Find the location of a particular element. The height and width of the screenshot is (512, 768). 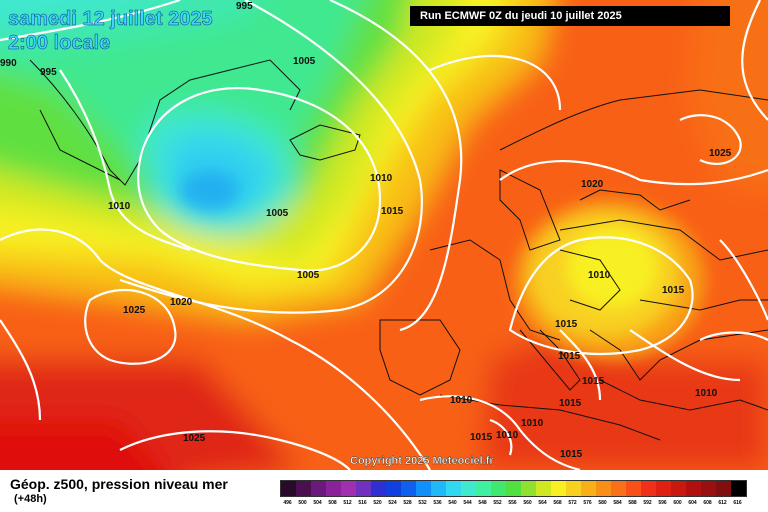

color-scale-label: 560 is located at coordinates (527, 503).